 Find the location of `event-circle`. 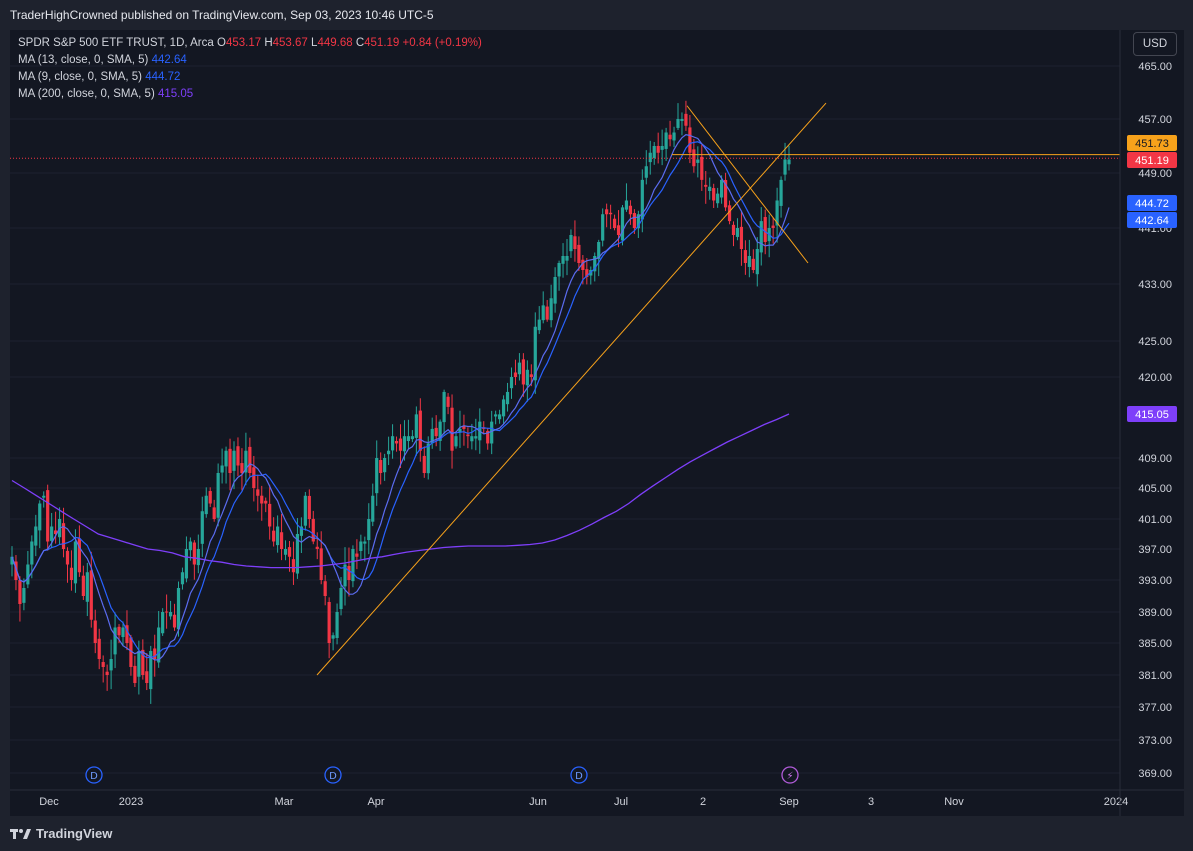

event-circle is located at coordinates (790, 775).